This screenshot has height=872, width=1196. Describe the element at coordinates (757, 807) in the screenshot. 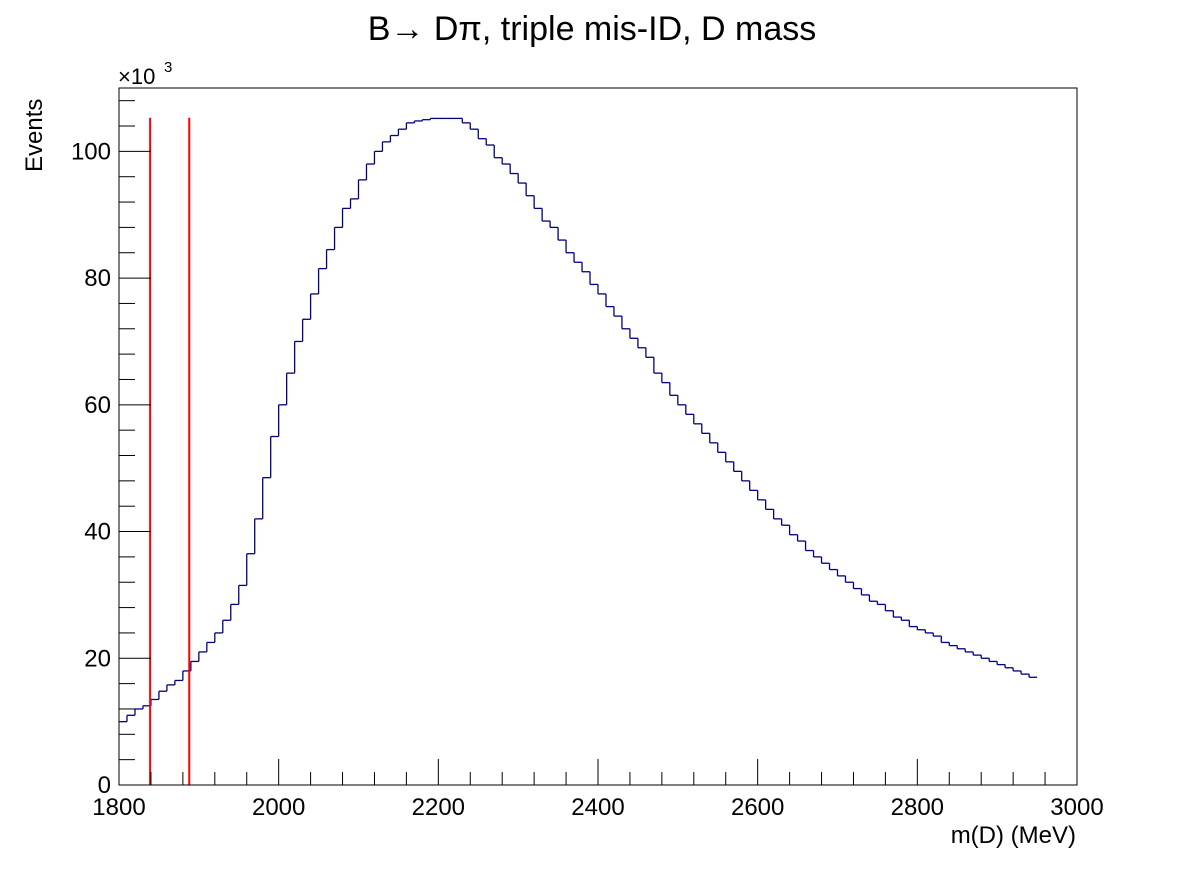

I see `x-tick-label: 2600` at that location.